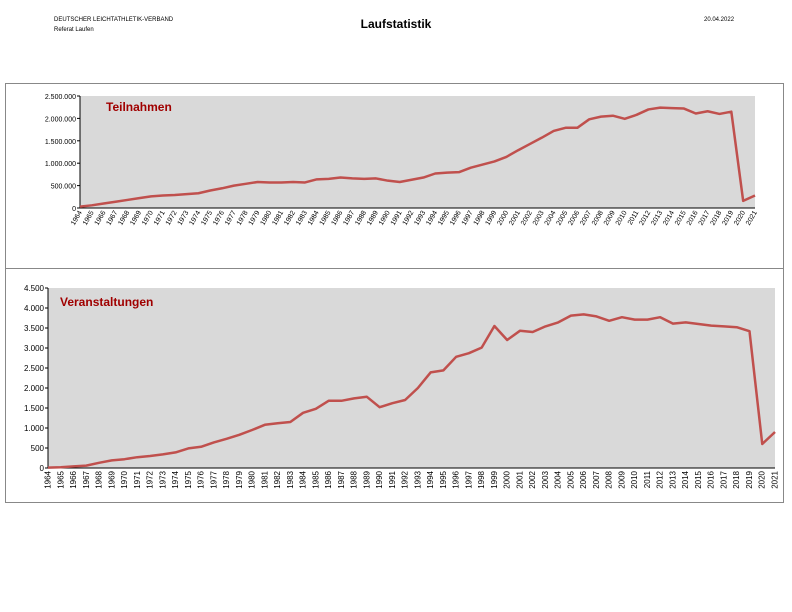  I want to click on x-tick-label: 1975, so click(188, 479).